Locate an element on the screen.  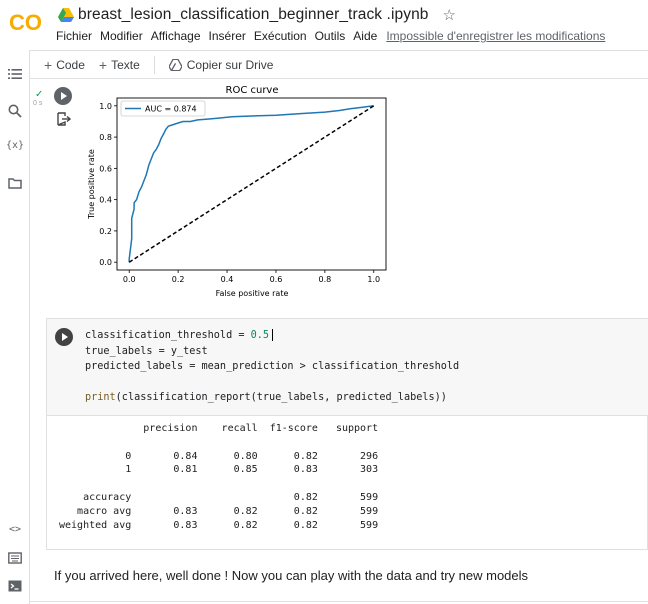
menu-help: Aide is located at coordinates (365, 36).